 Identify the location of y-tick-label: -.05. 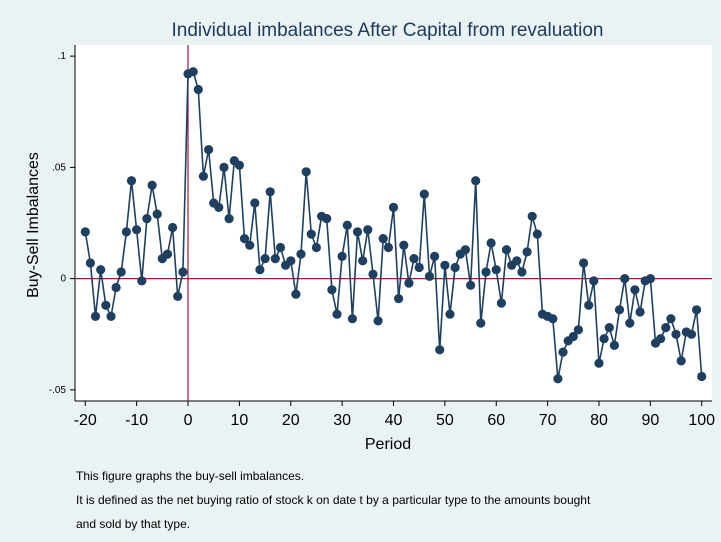
(58, 390).